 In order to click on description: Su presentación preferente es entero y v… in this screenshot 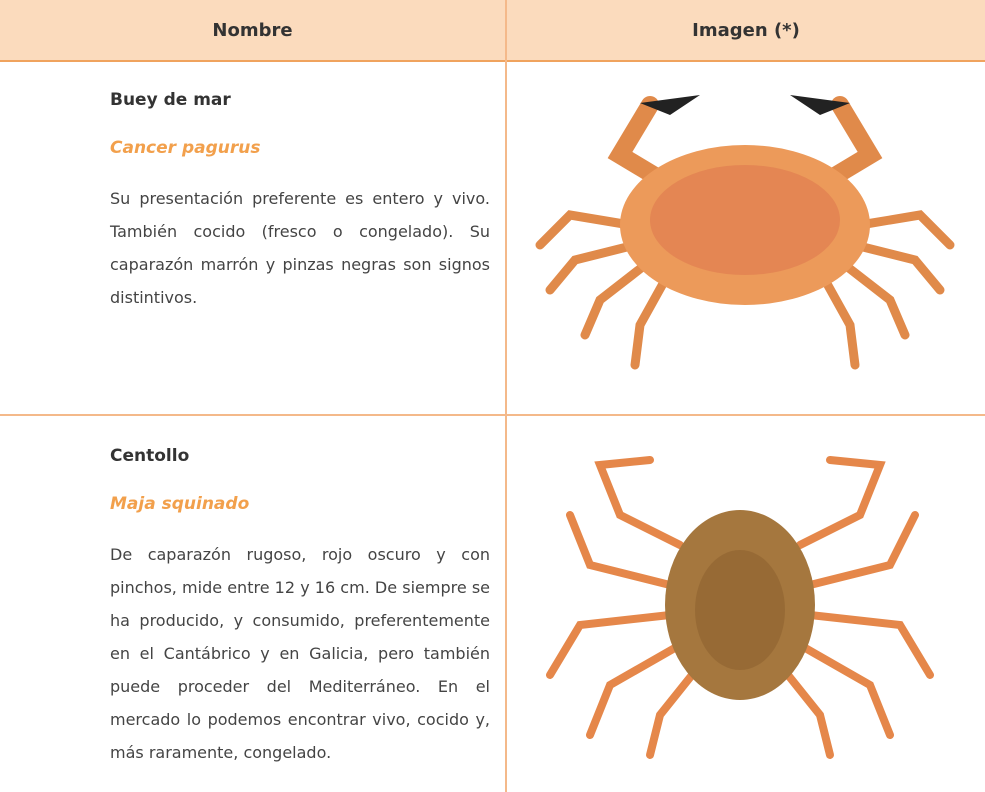, I will do `click(300, 248)`.